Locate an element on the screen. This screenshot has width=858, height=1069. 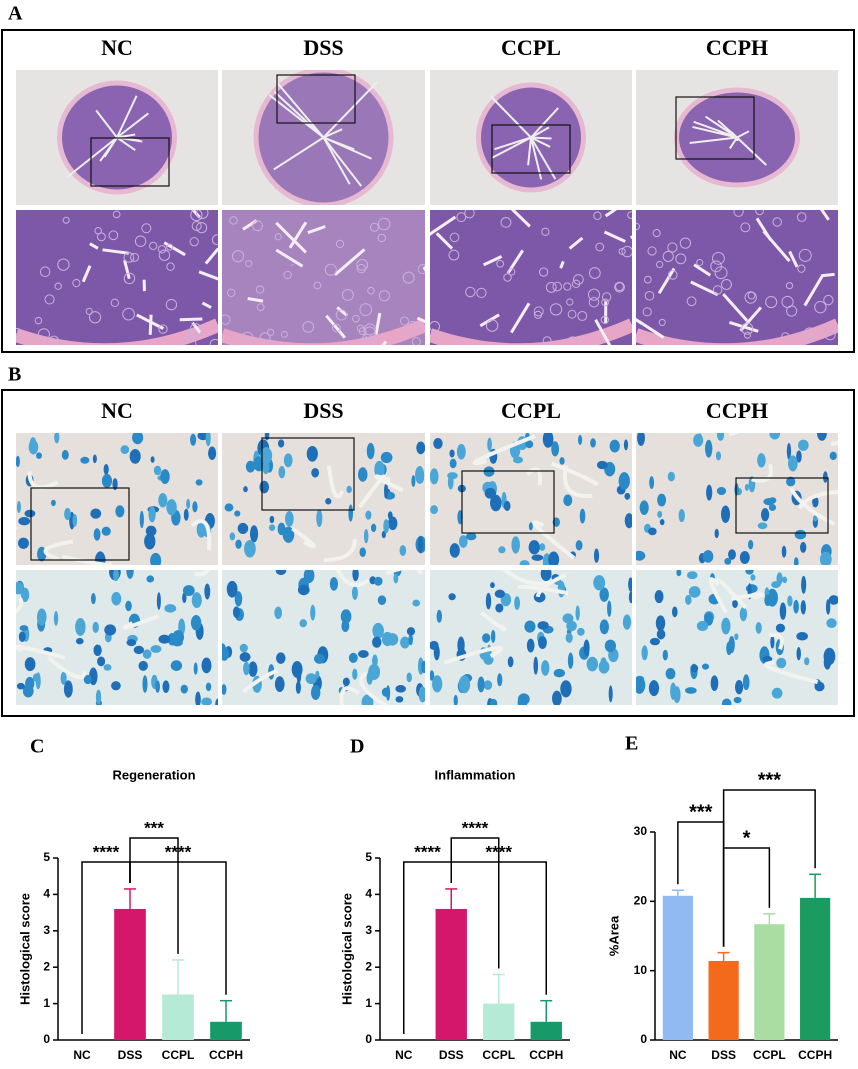
x-tick-label: NC is located at coordinates (404, 1055).